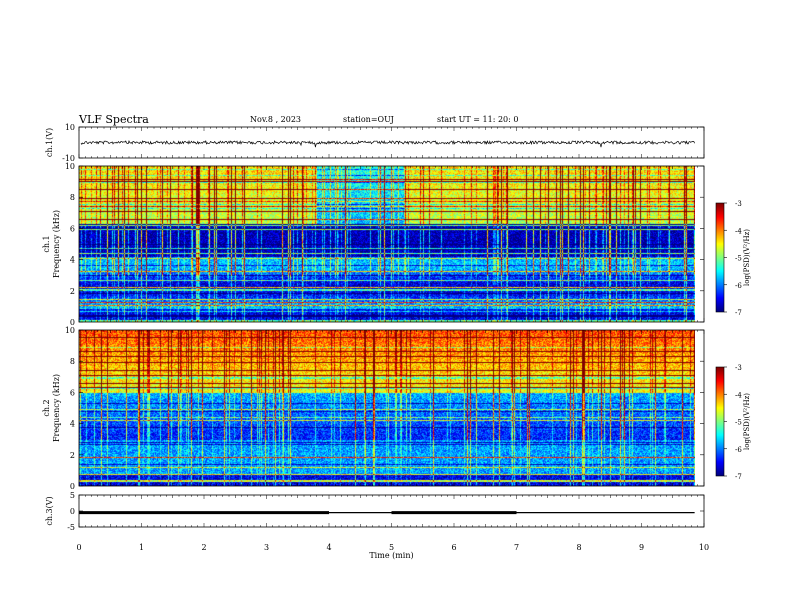 The image size is (792, 612). I want to click on figure-title: VLF Spectra, so click(114, 119).